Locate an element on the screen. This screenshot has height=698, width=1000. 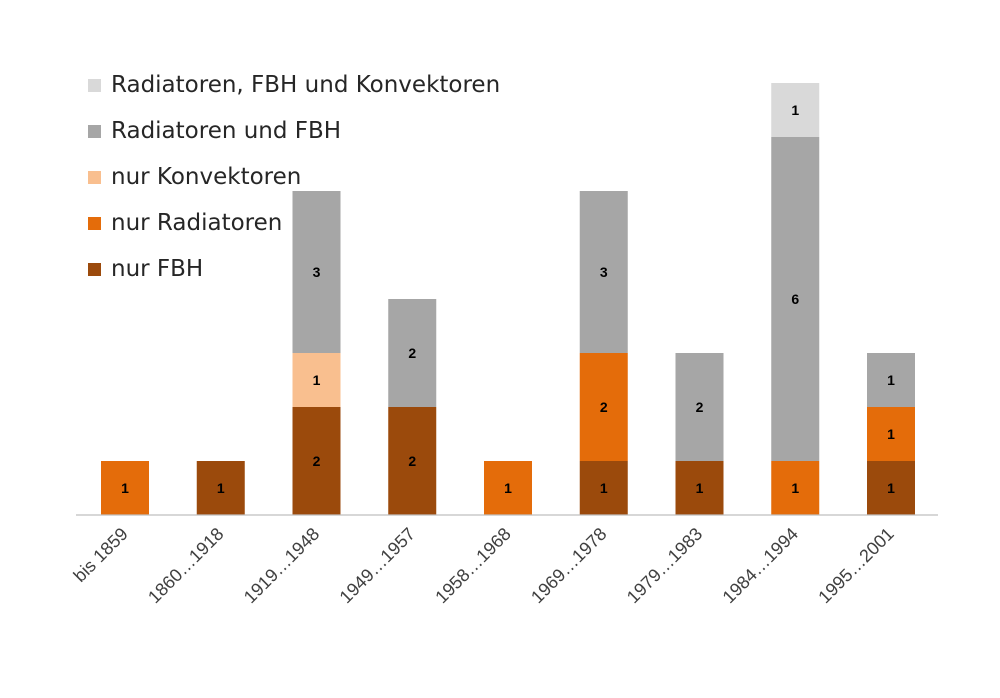
legend-item: nur Radiatoren is located at coordinates (294, 223).